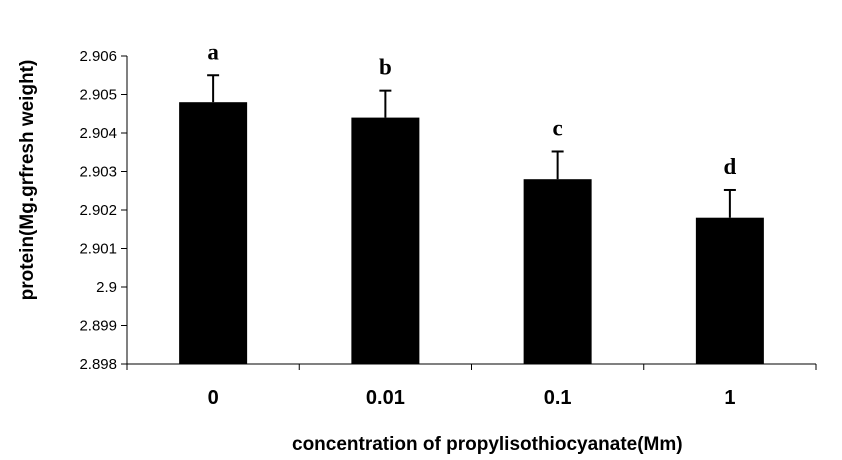 This screenshot has width=842, height=460. I want to click on significance-label: b, so click(385, 67).